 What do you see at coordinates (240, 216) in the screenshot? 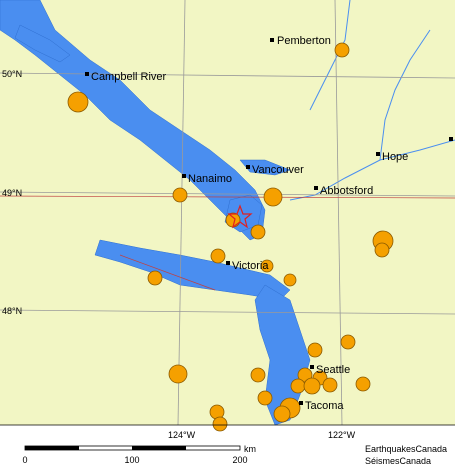
I see `epicenter-star` at bounding box center [240, 216].